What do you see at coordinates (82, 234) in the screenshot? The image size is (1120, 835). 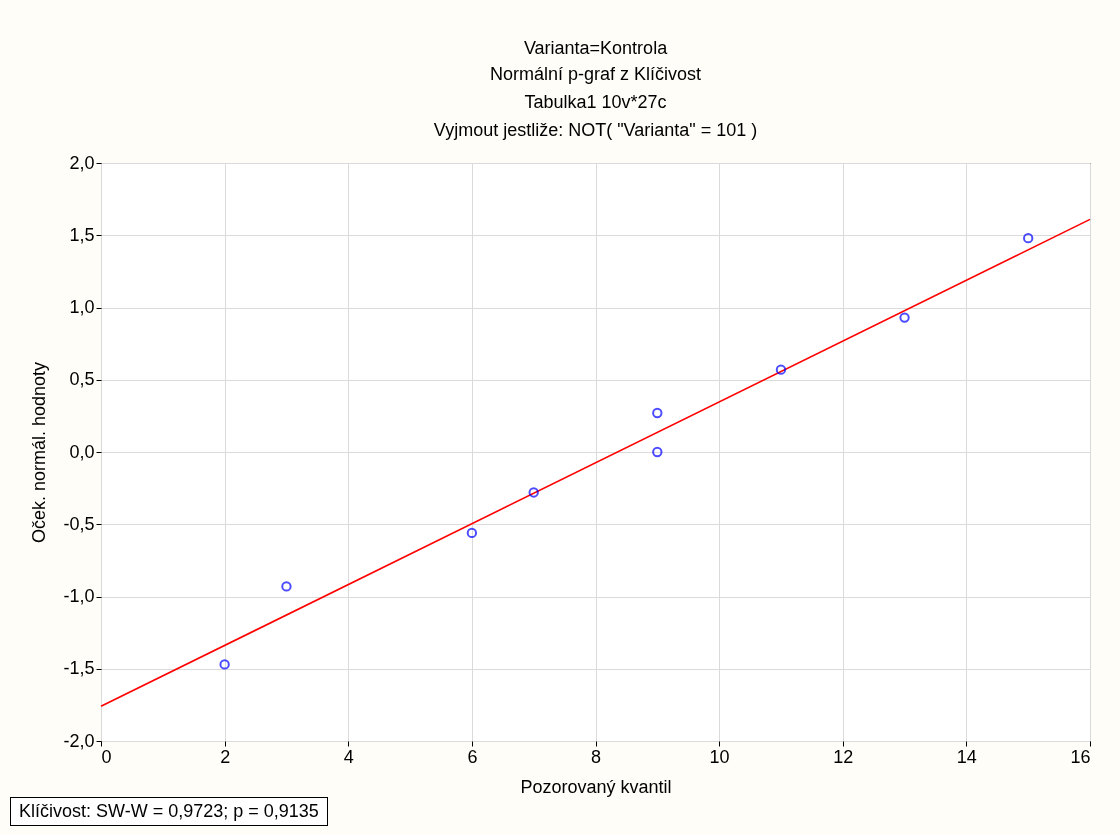 I see `y-tick-label: 1,5` at bounding box center [82, 234].